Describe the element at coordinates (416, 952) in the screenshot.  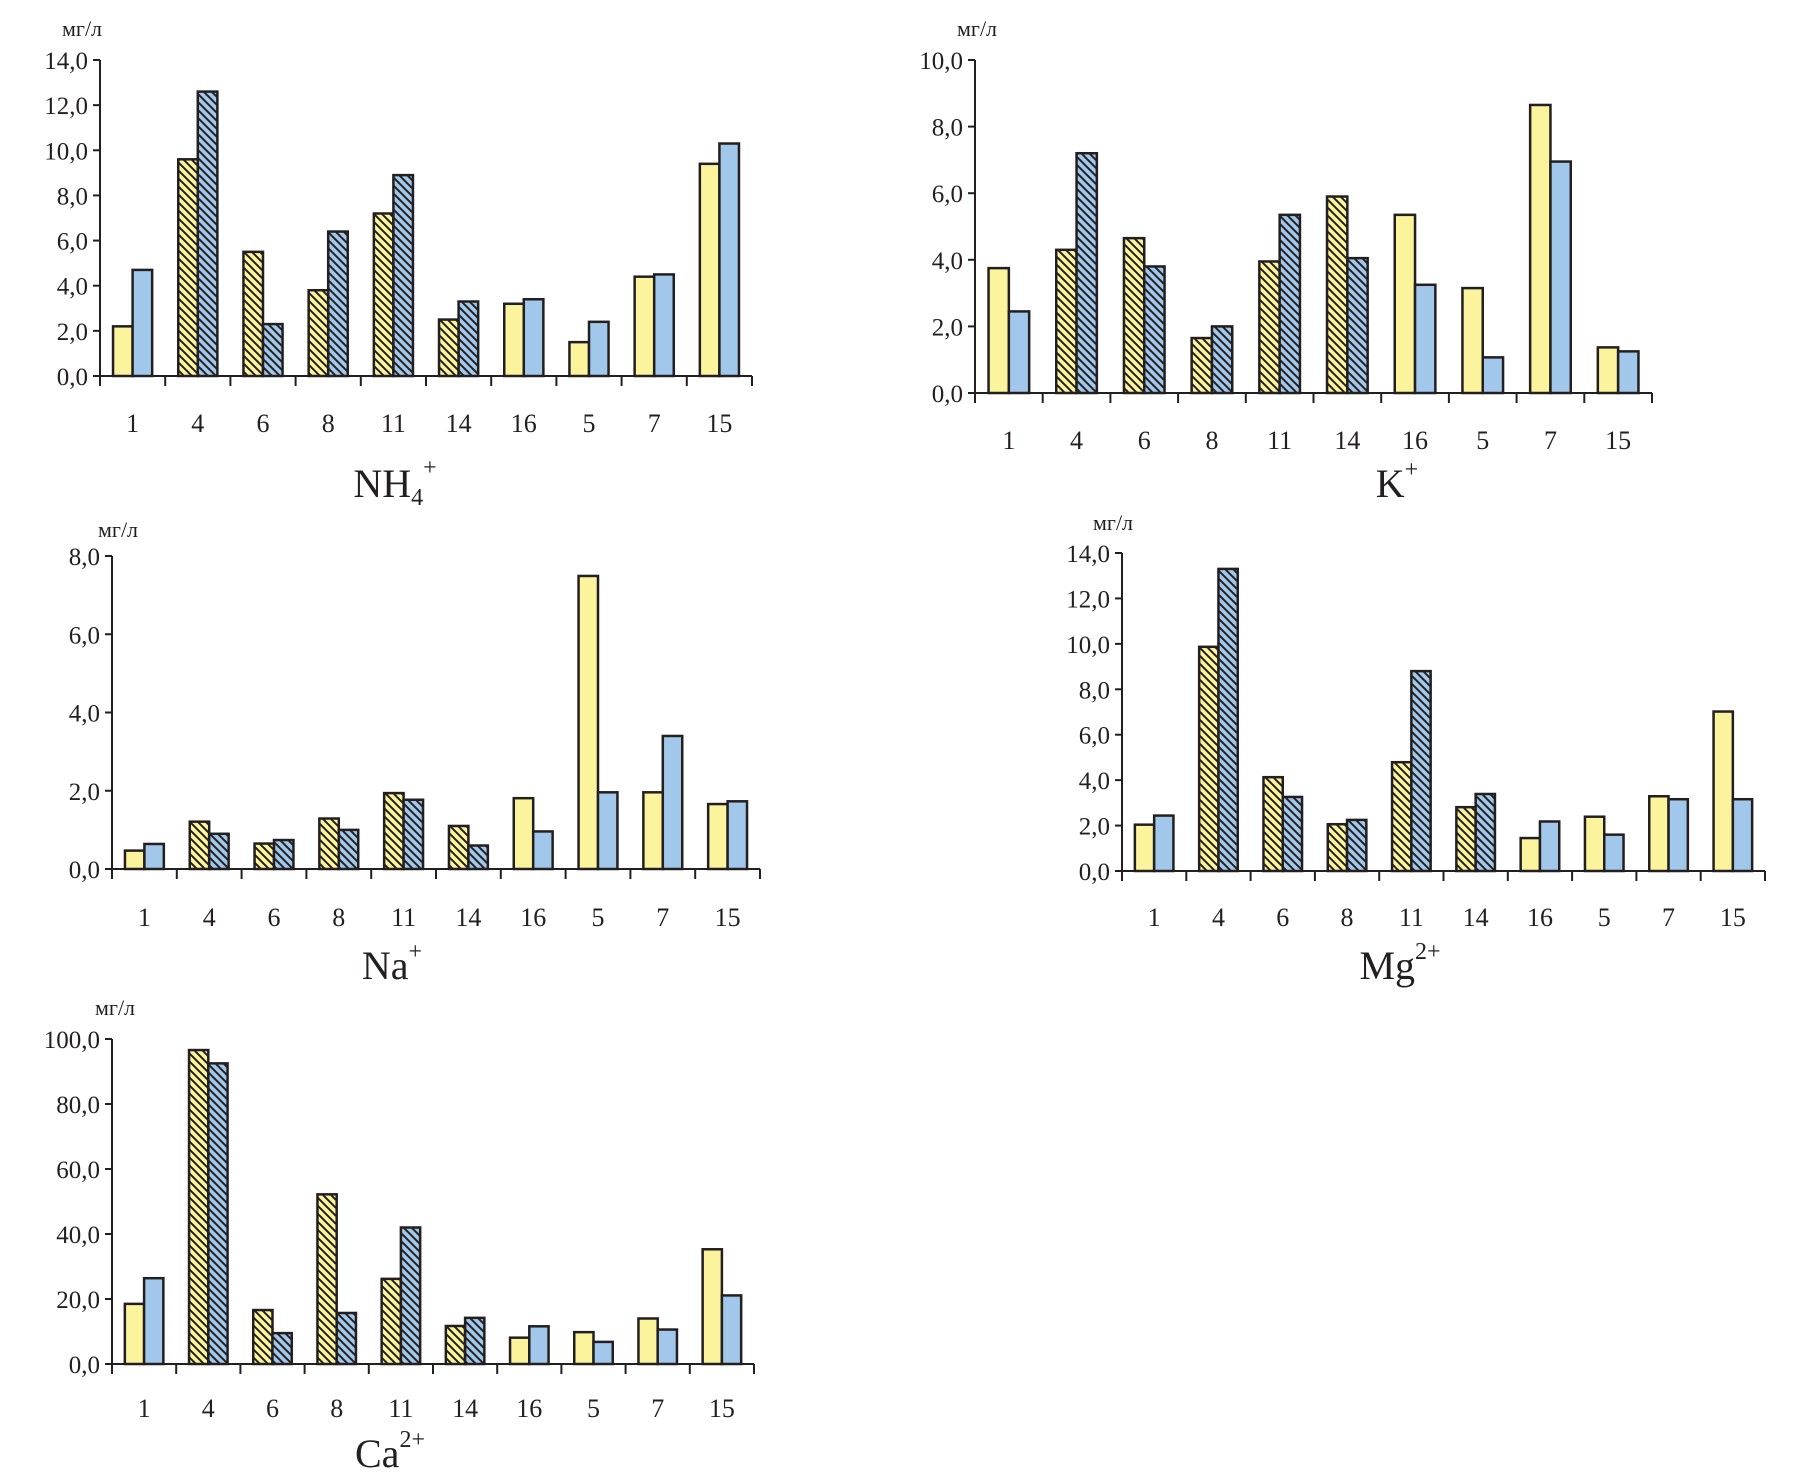
I see `chart-title-sup: +` at that location.